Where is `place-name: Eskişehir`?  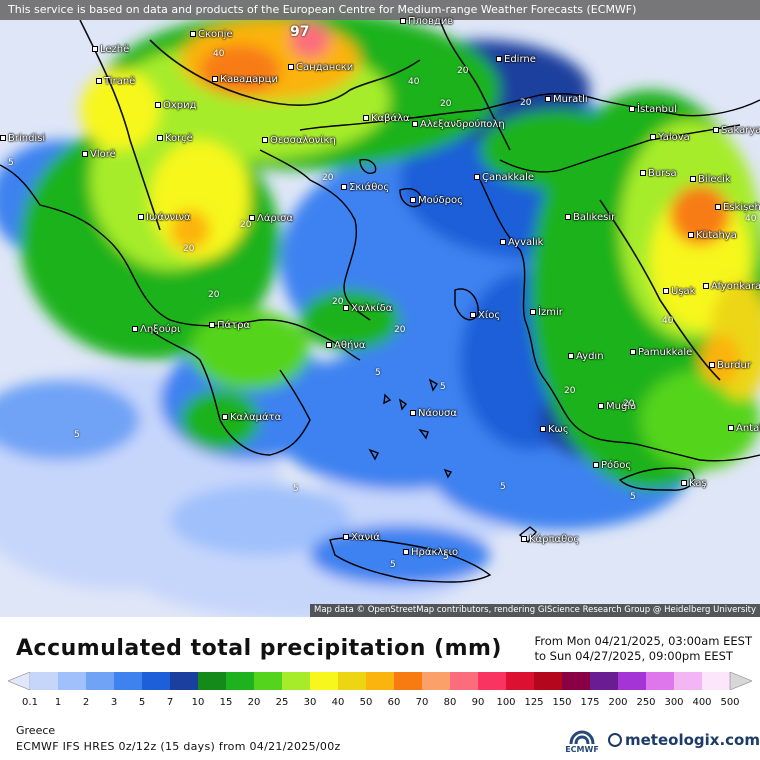
place-name: Eskişehir is located at coordinates (741, 207).